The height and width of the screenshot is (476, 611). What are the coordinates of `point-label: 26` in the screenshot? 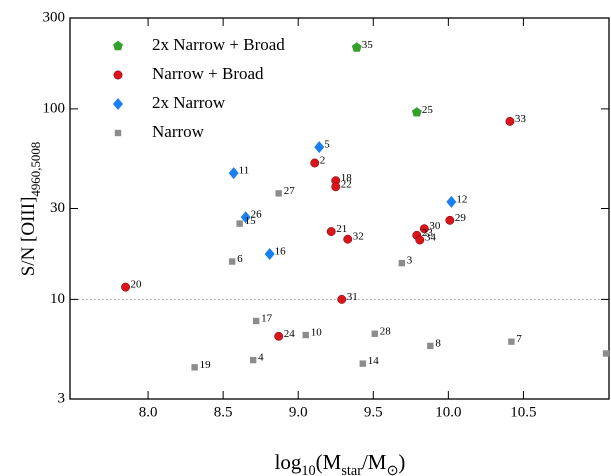 It's located at (257, 215).